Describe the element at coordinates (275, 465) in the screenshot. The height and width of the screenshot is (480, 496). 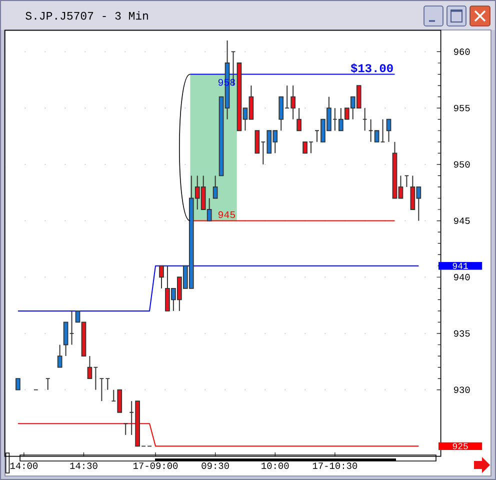
I see `x-tick-label: 10:00` at that location.